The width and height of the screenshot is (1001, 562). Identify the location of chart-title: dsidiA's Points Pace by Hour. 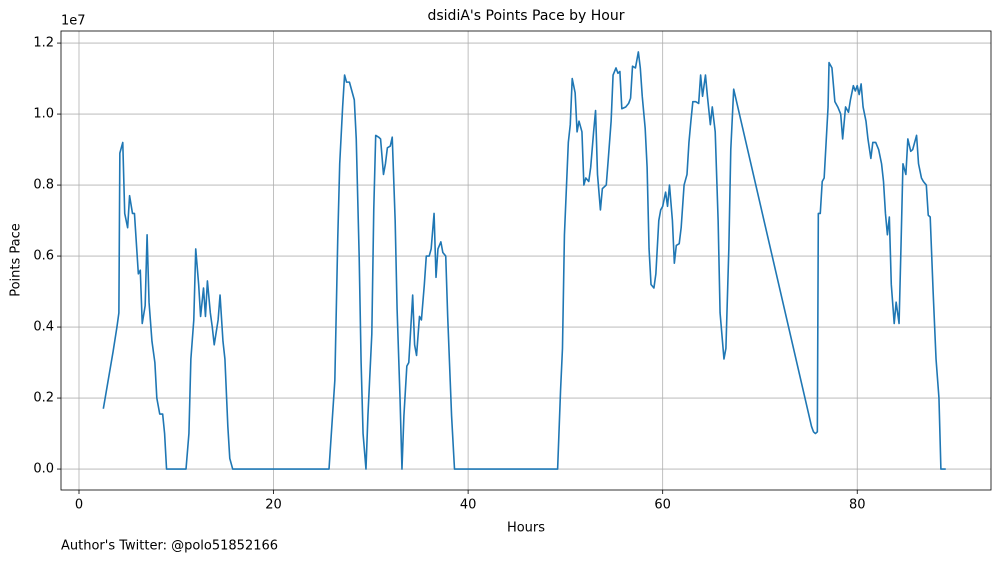
(525, 16).